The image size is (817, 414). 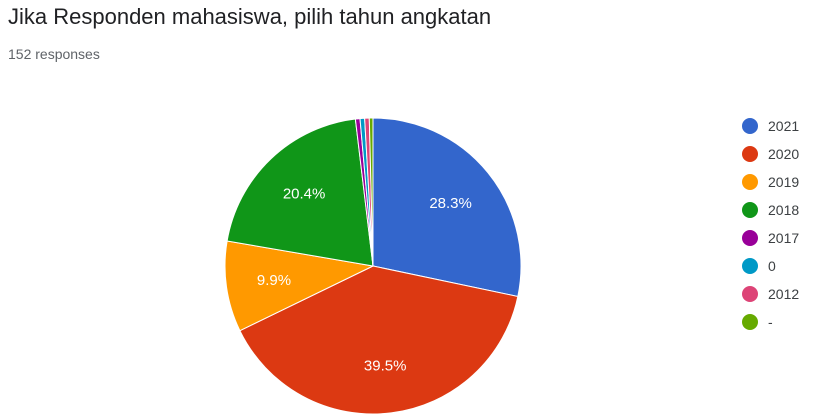 What do you see at coordinates (299, 286) in the screenshot?
I see `pie-slice-2019` at bounding box center [299, 286].